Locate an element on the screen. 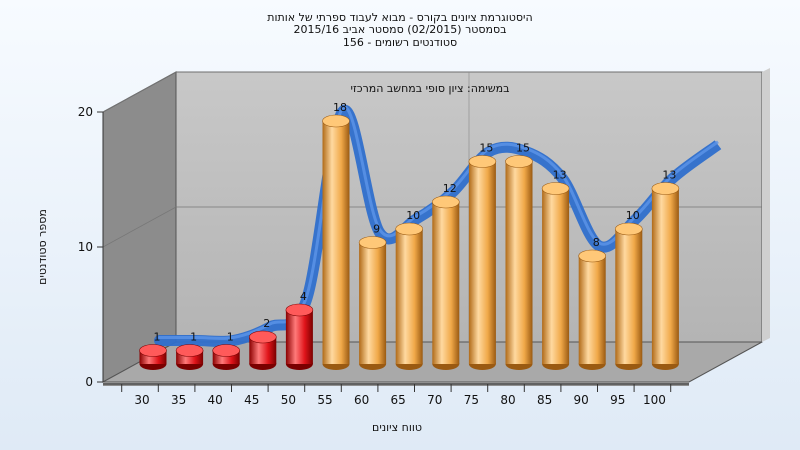 Image resolution: width=800 pixels, height=450 pixels. chart-title-line-3: סטודנטים רשומים - 156 is located at coordinates (400, 42).